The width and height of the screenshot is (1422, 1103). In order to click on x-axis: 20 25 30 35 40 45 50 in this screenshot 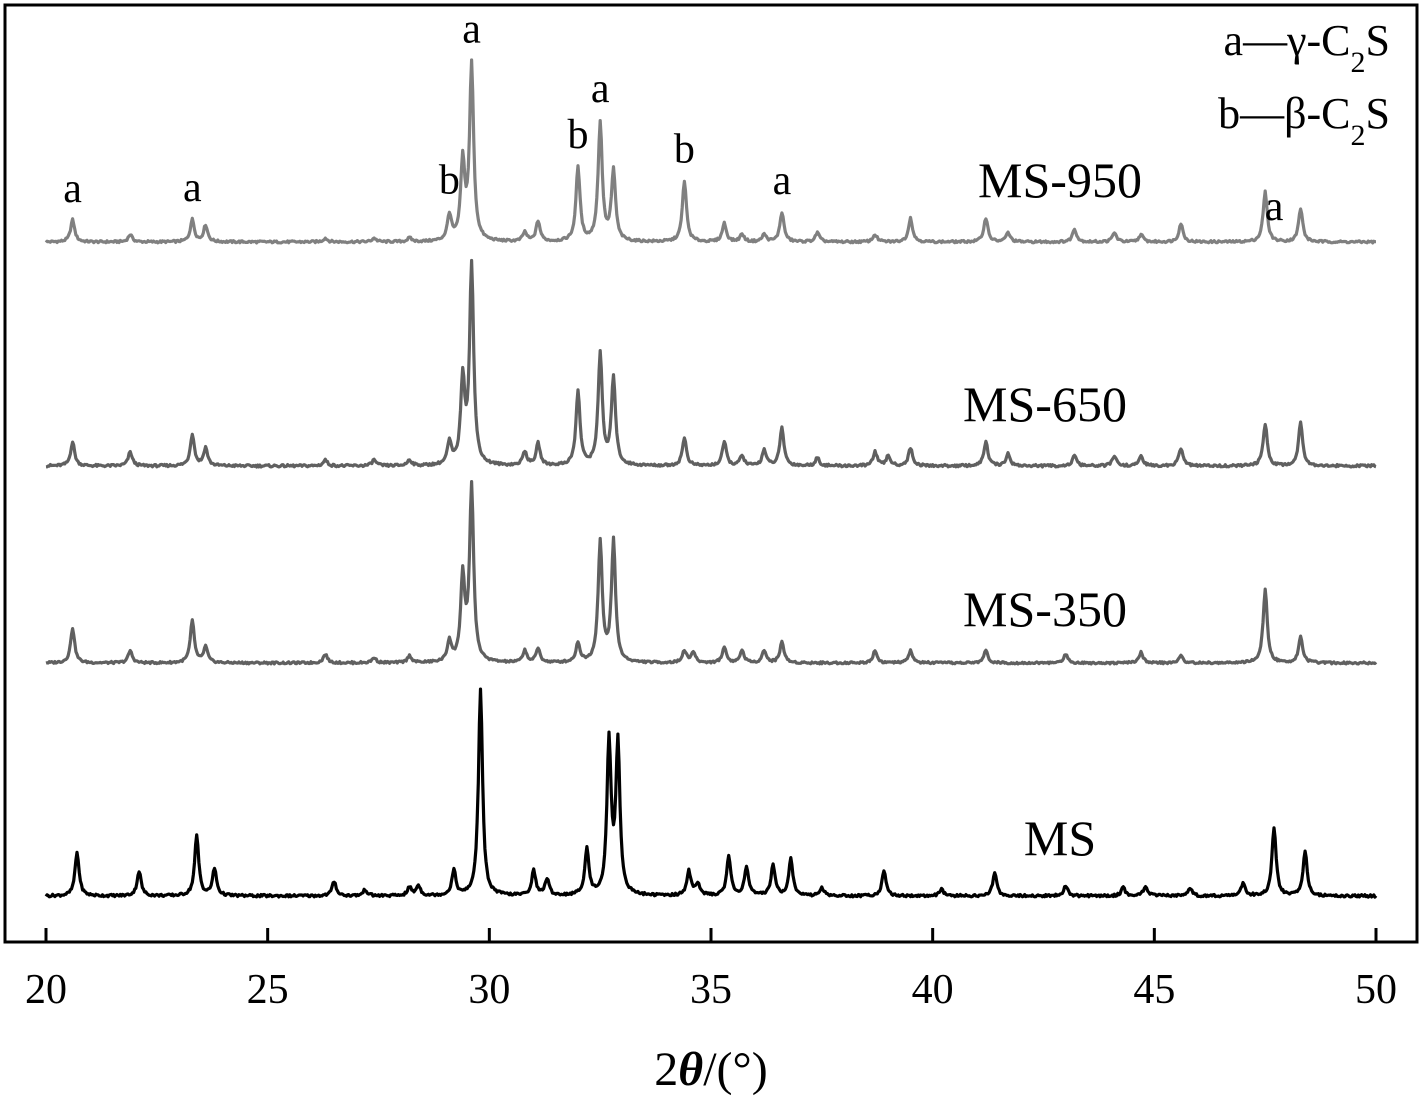, I will do `click(711, 970)`.